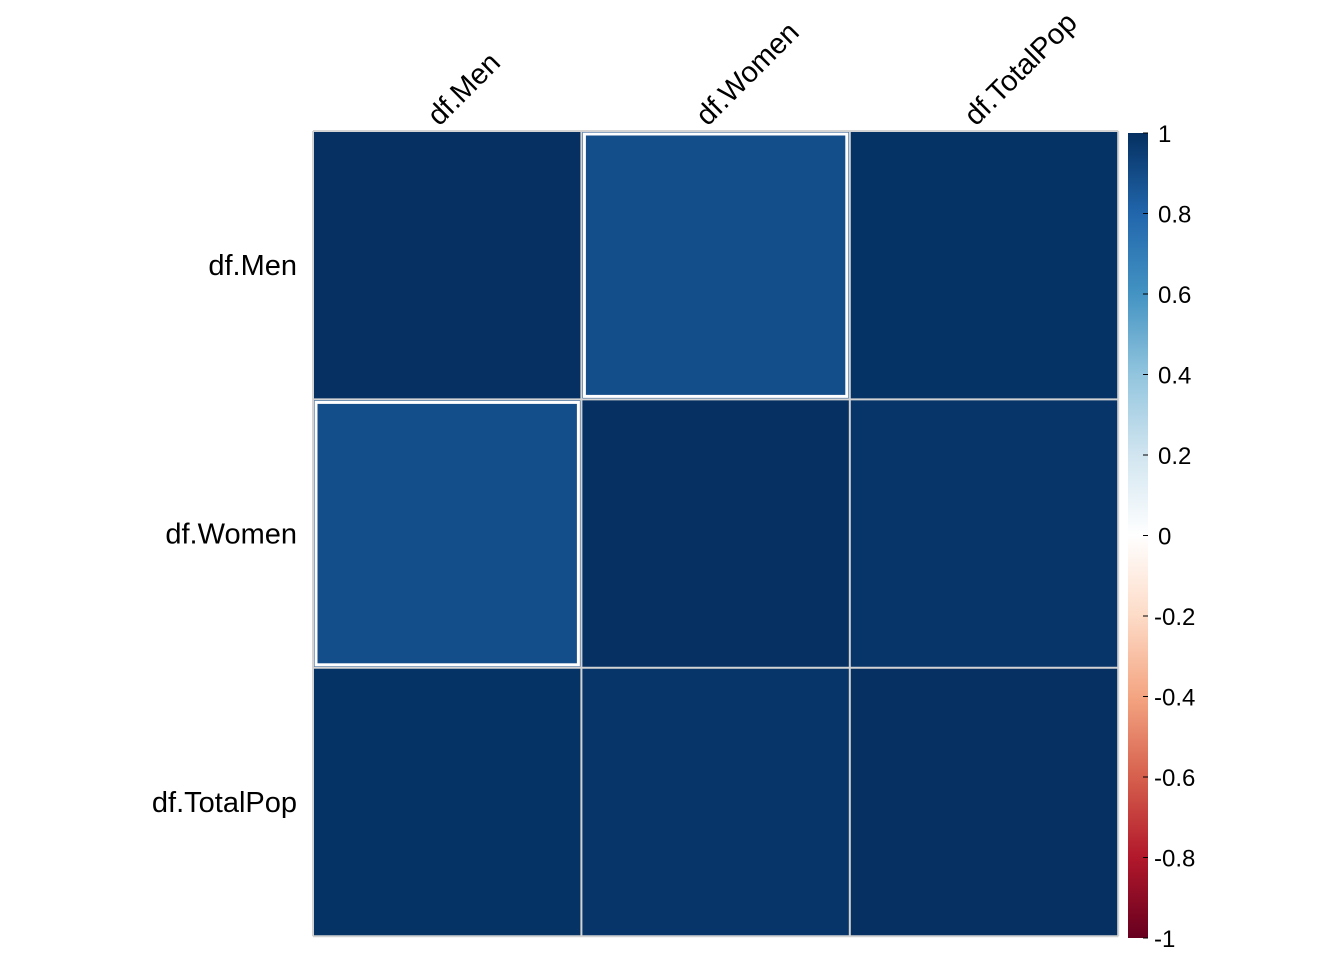 The height and width of the screenshot is (965, 1344). I want to click on row-labels: df.Men df.Women df.TotalPop, so click(224, 534).